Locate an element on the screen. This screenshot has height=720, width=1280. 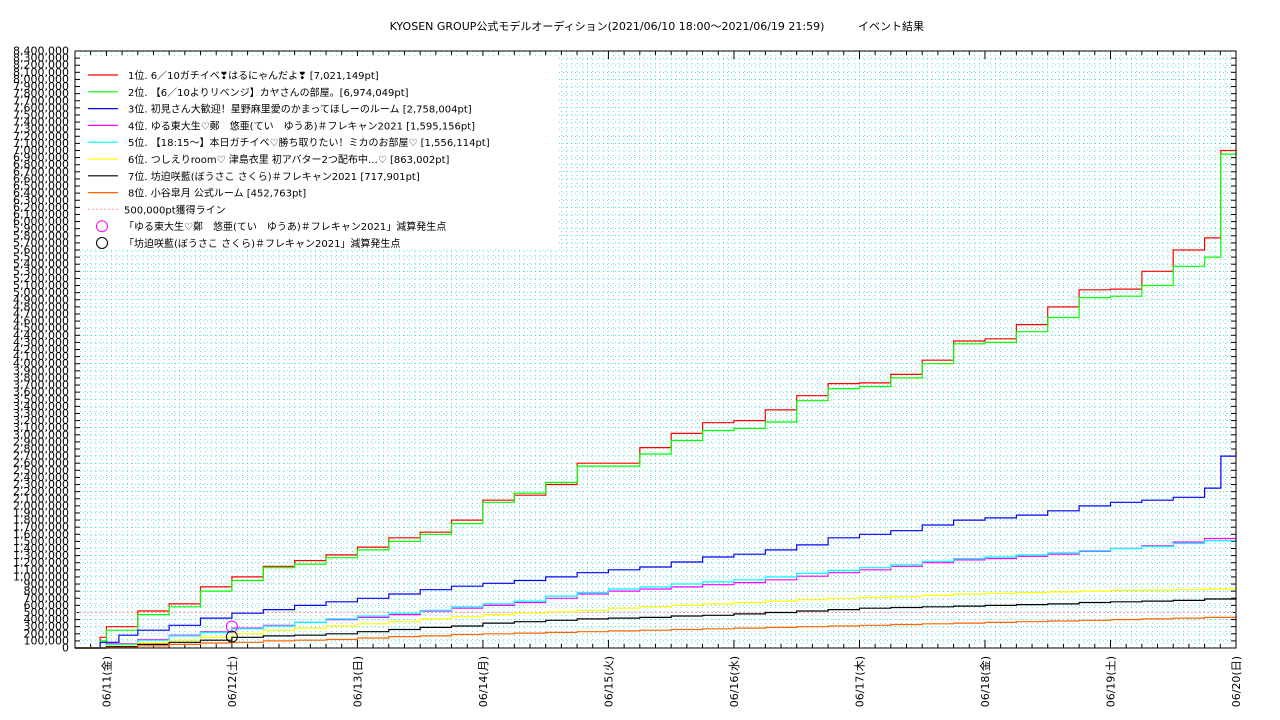
y-tick-label: 4,100,000 is located at coordinates (41, 356).